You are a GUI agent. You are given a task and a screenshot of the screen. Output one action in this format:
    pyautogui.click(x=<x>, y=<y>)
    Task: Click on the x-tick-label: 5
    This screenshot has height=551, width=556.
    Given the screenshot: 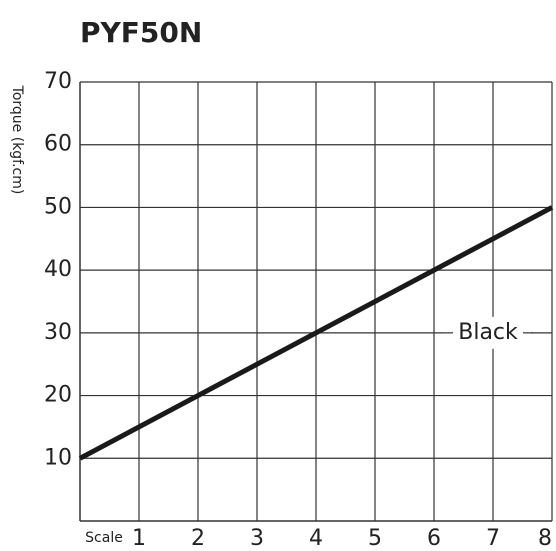 What is the action you would take?
    pyautogui.click(x=375, y=538)
    